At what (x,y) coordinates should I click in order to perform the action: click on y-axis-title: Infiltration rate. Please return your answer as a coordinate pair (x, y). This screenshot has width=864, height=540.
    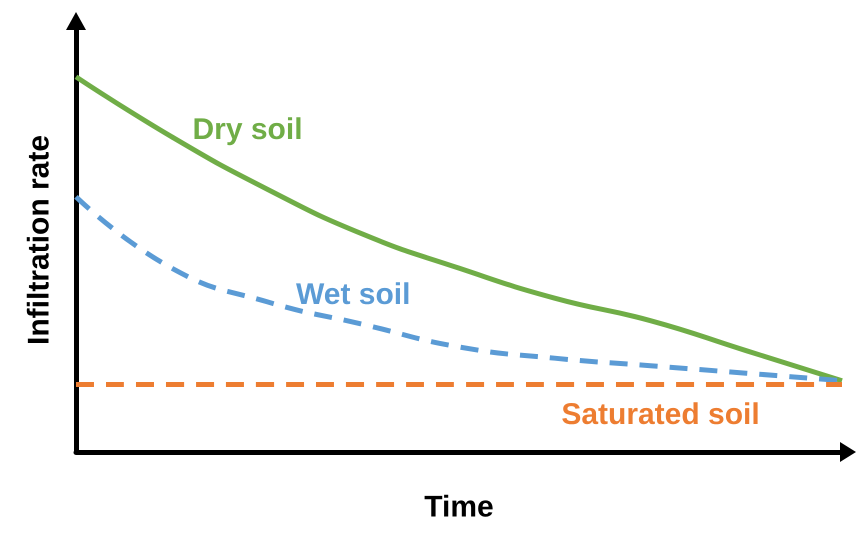
    Looking at the image, I should click on (39, 240).